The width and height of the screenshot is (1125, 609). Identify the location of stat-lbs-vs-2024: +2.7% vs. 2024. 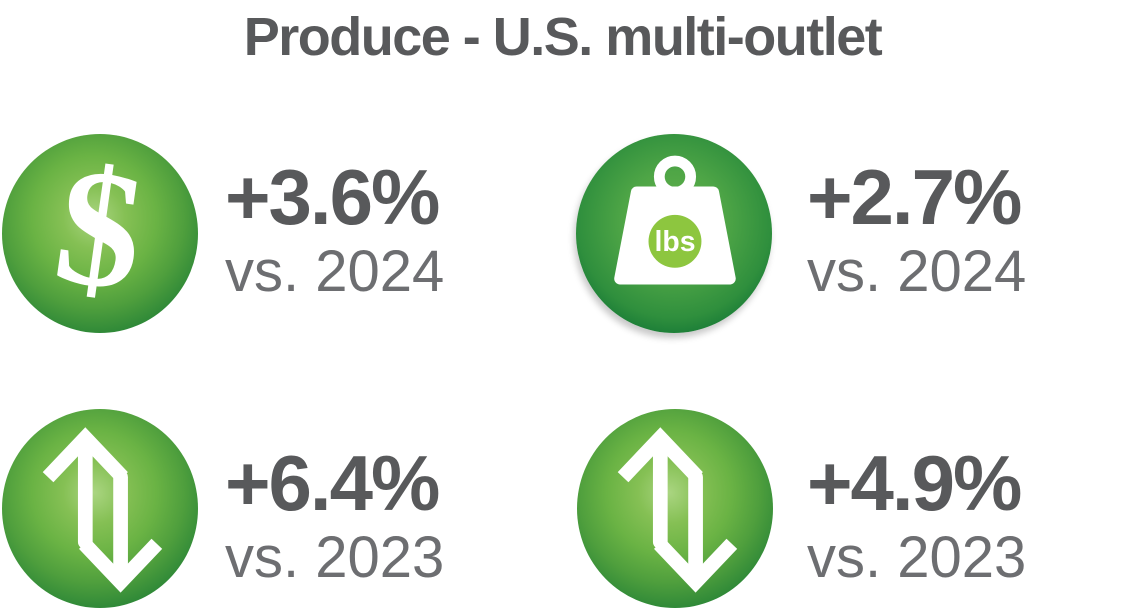
(916, 229).